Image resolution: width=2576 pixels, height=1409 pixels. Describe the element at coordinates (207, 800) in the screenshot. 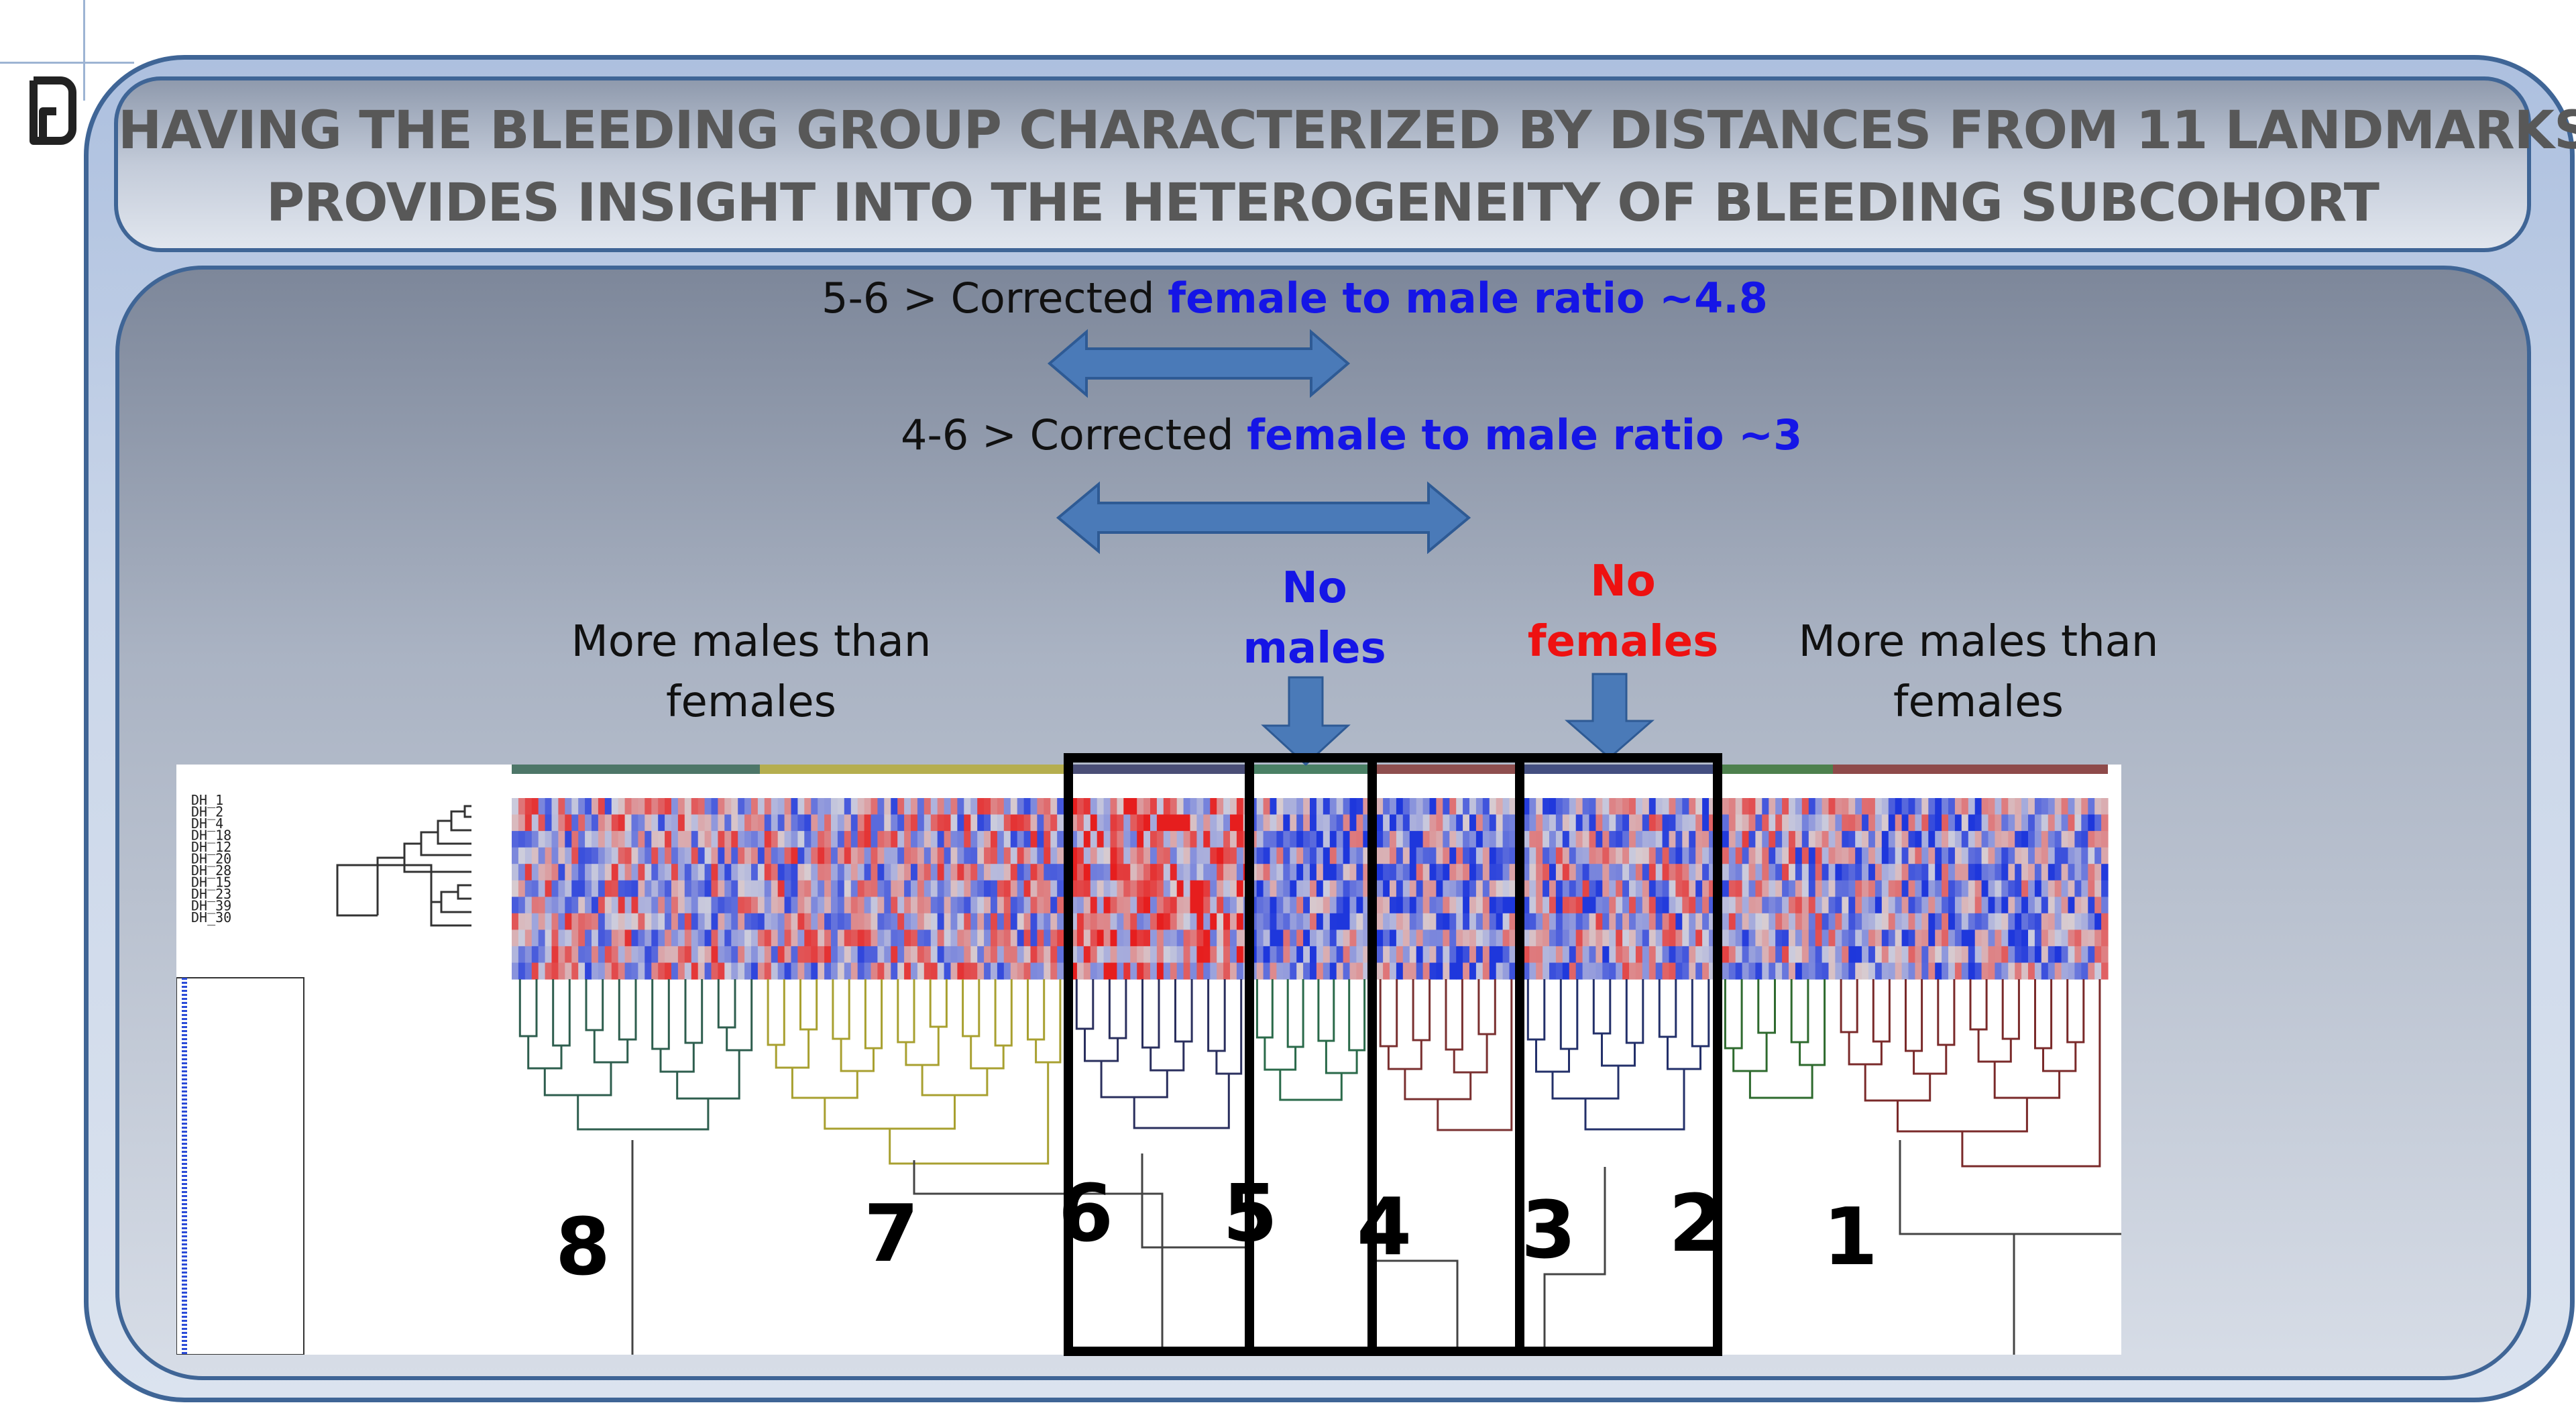

I see `row-label: DH_1` at that location.